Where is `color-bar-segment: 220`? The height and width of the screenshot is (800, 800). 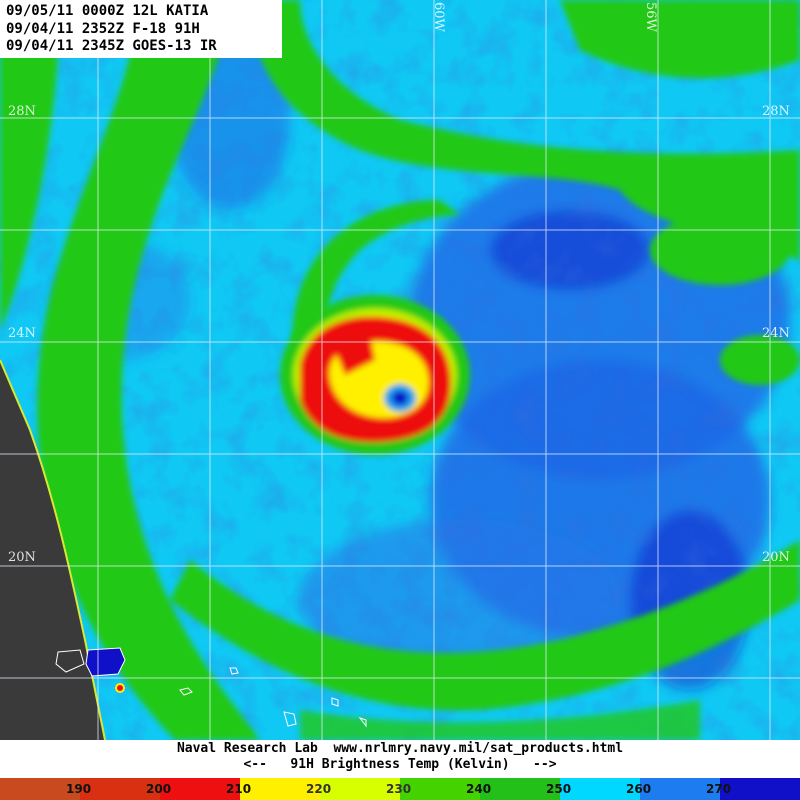
color-bar-segment: 220 is located at coordinates (353, 789).